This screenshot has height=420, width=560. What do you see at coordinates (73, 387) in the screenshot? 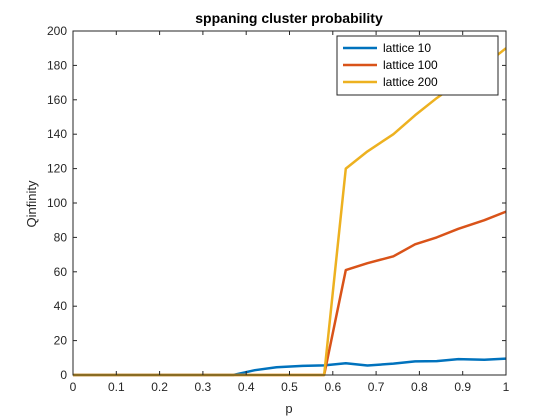
I see `x-tick-label: 0` at bounding box center [73, 387].